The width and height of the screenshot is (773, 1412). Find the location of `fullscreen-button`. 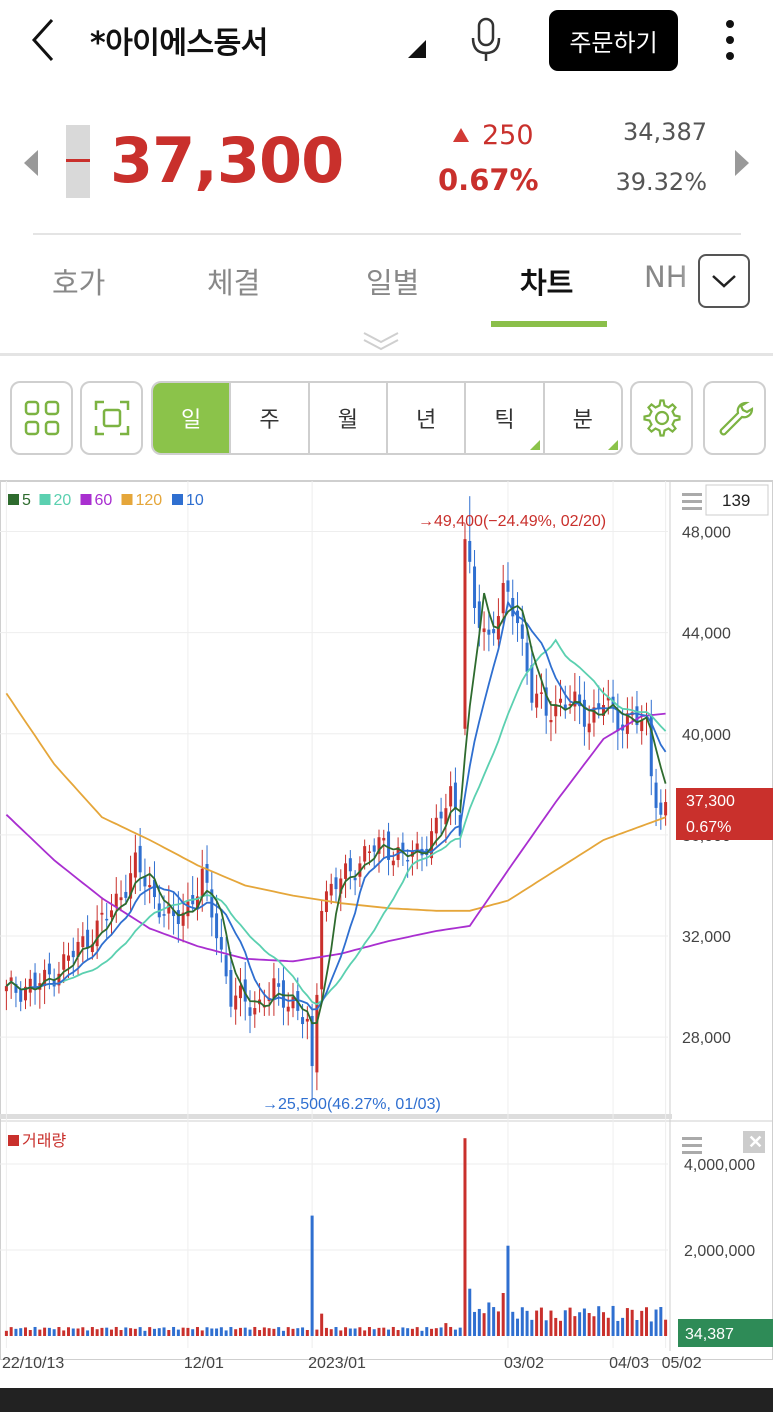

fullscreen-button is located at coordinates (111, 418).